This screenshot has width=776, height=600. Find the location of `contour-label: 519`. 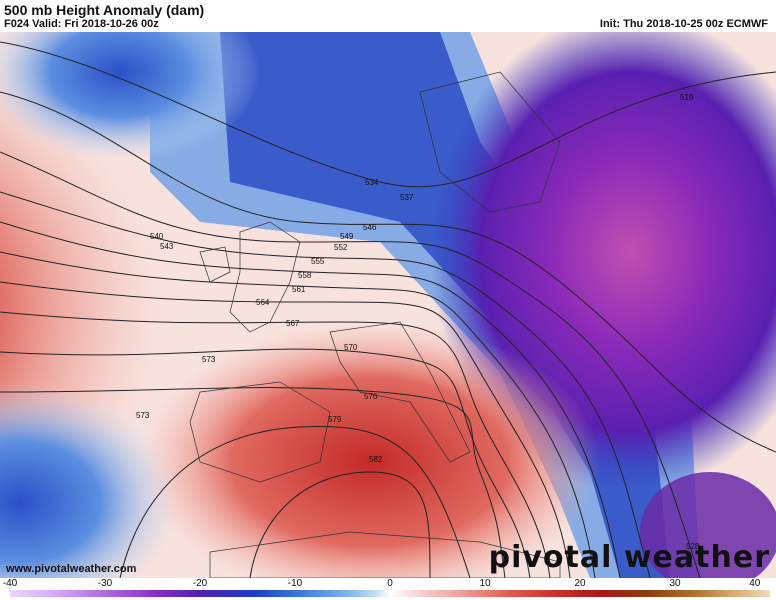

contour-label: 519 is located at coordinates (687, 97).